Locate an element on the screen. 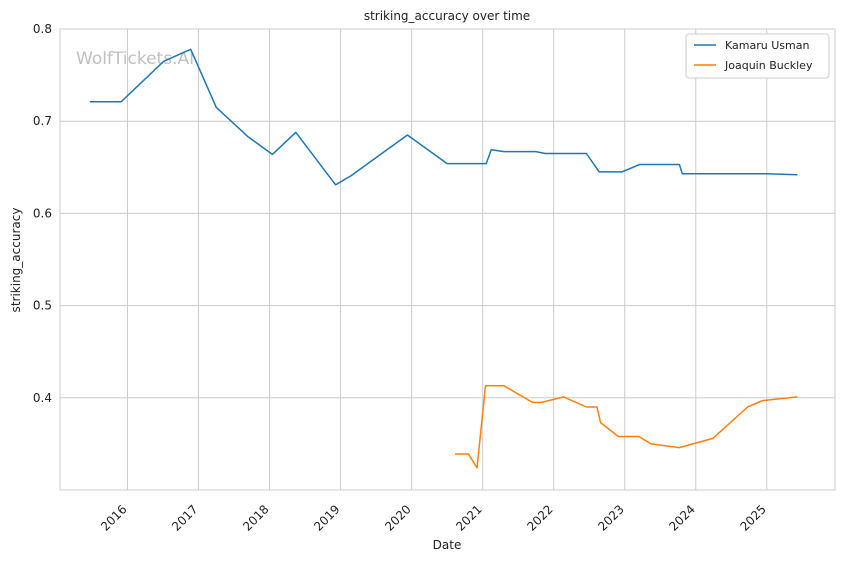 The width and height of the screenshot is (844, 561). x-axis-ticks: 2016 2017 2018 2019 2020 2021 2022 2023 2024 2025 is located at coordinates (433, 517).